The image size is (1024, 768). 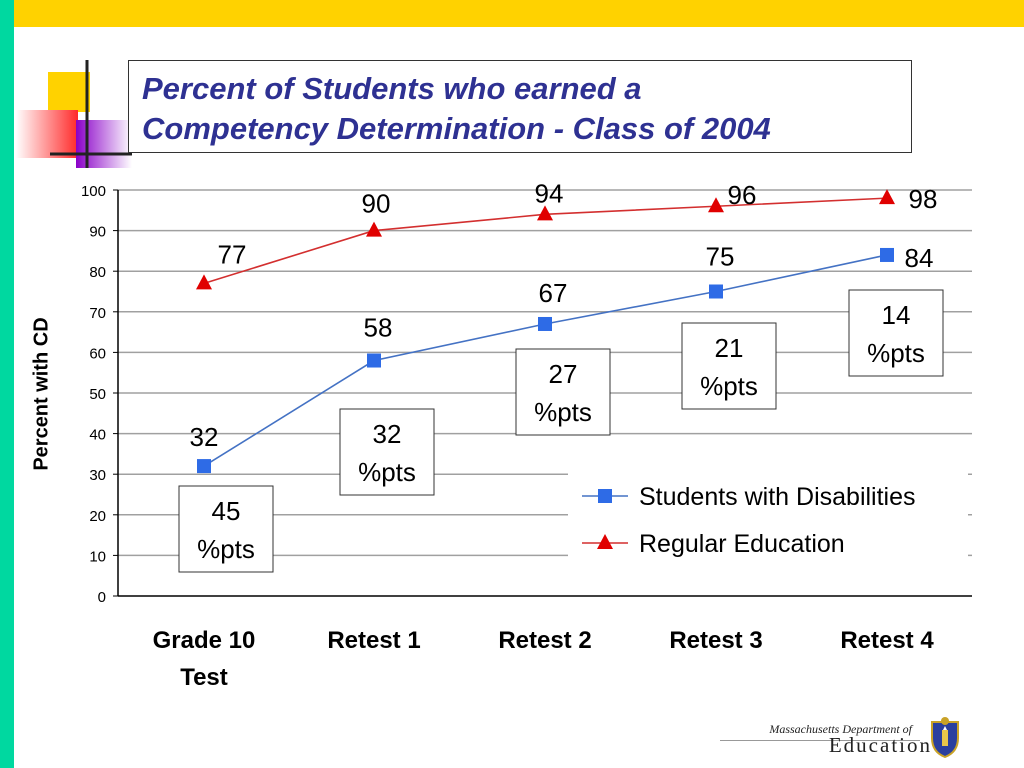 What do you see at coordinates (729, 348) in the screenshot?
I see `gap-annotation-label: 21` at bounding box center [729, 348].